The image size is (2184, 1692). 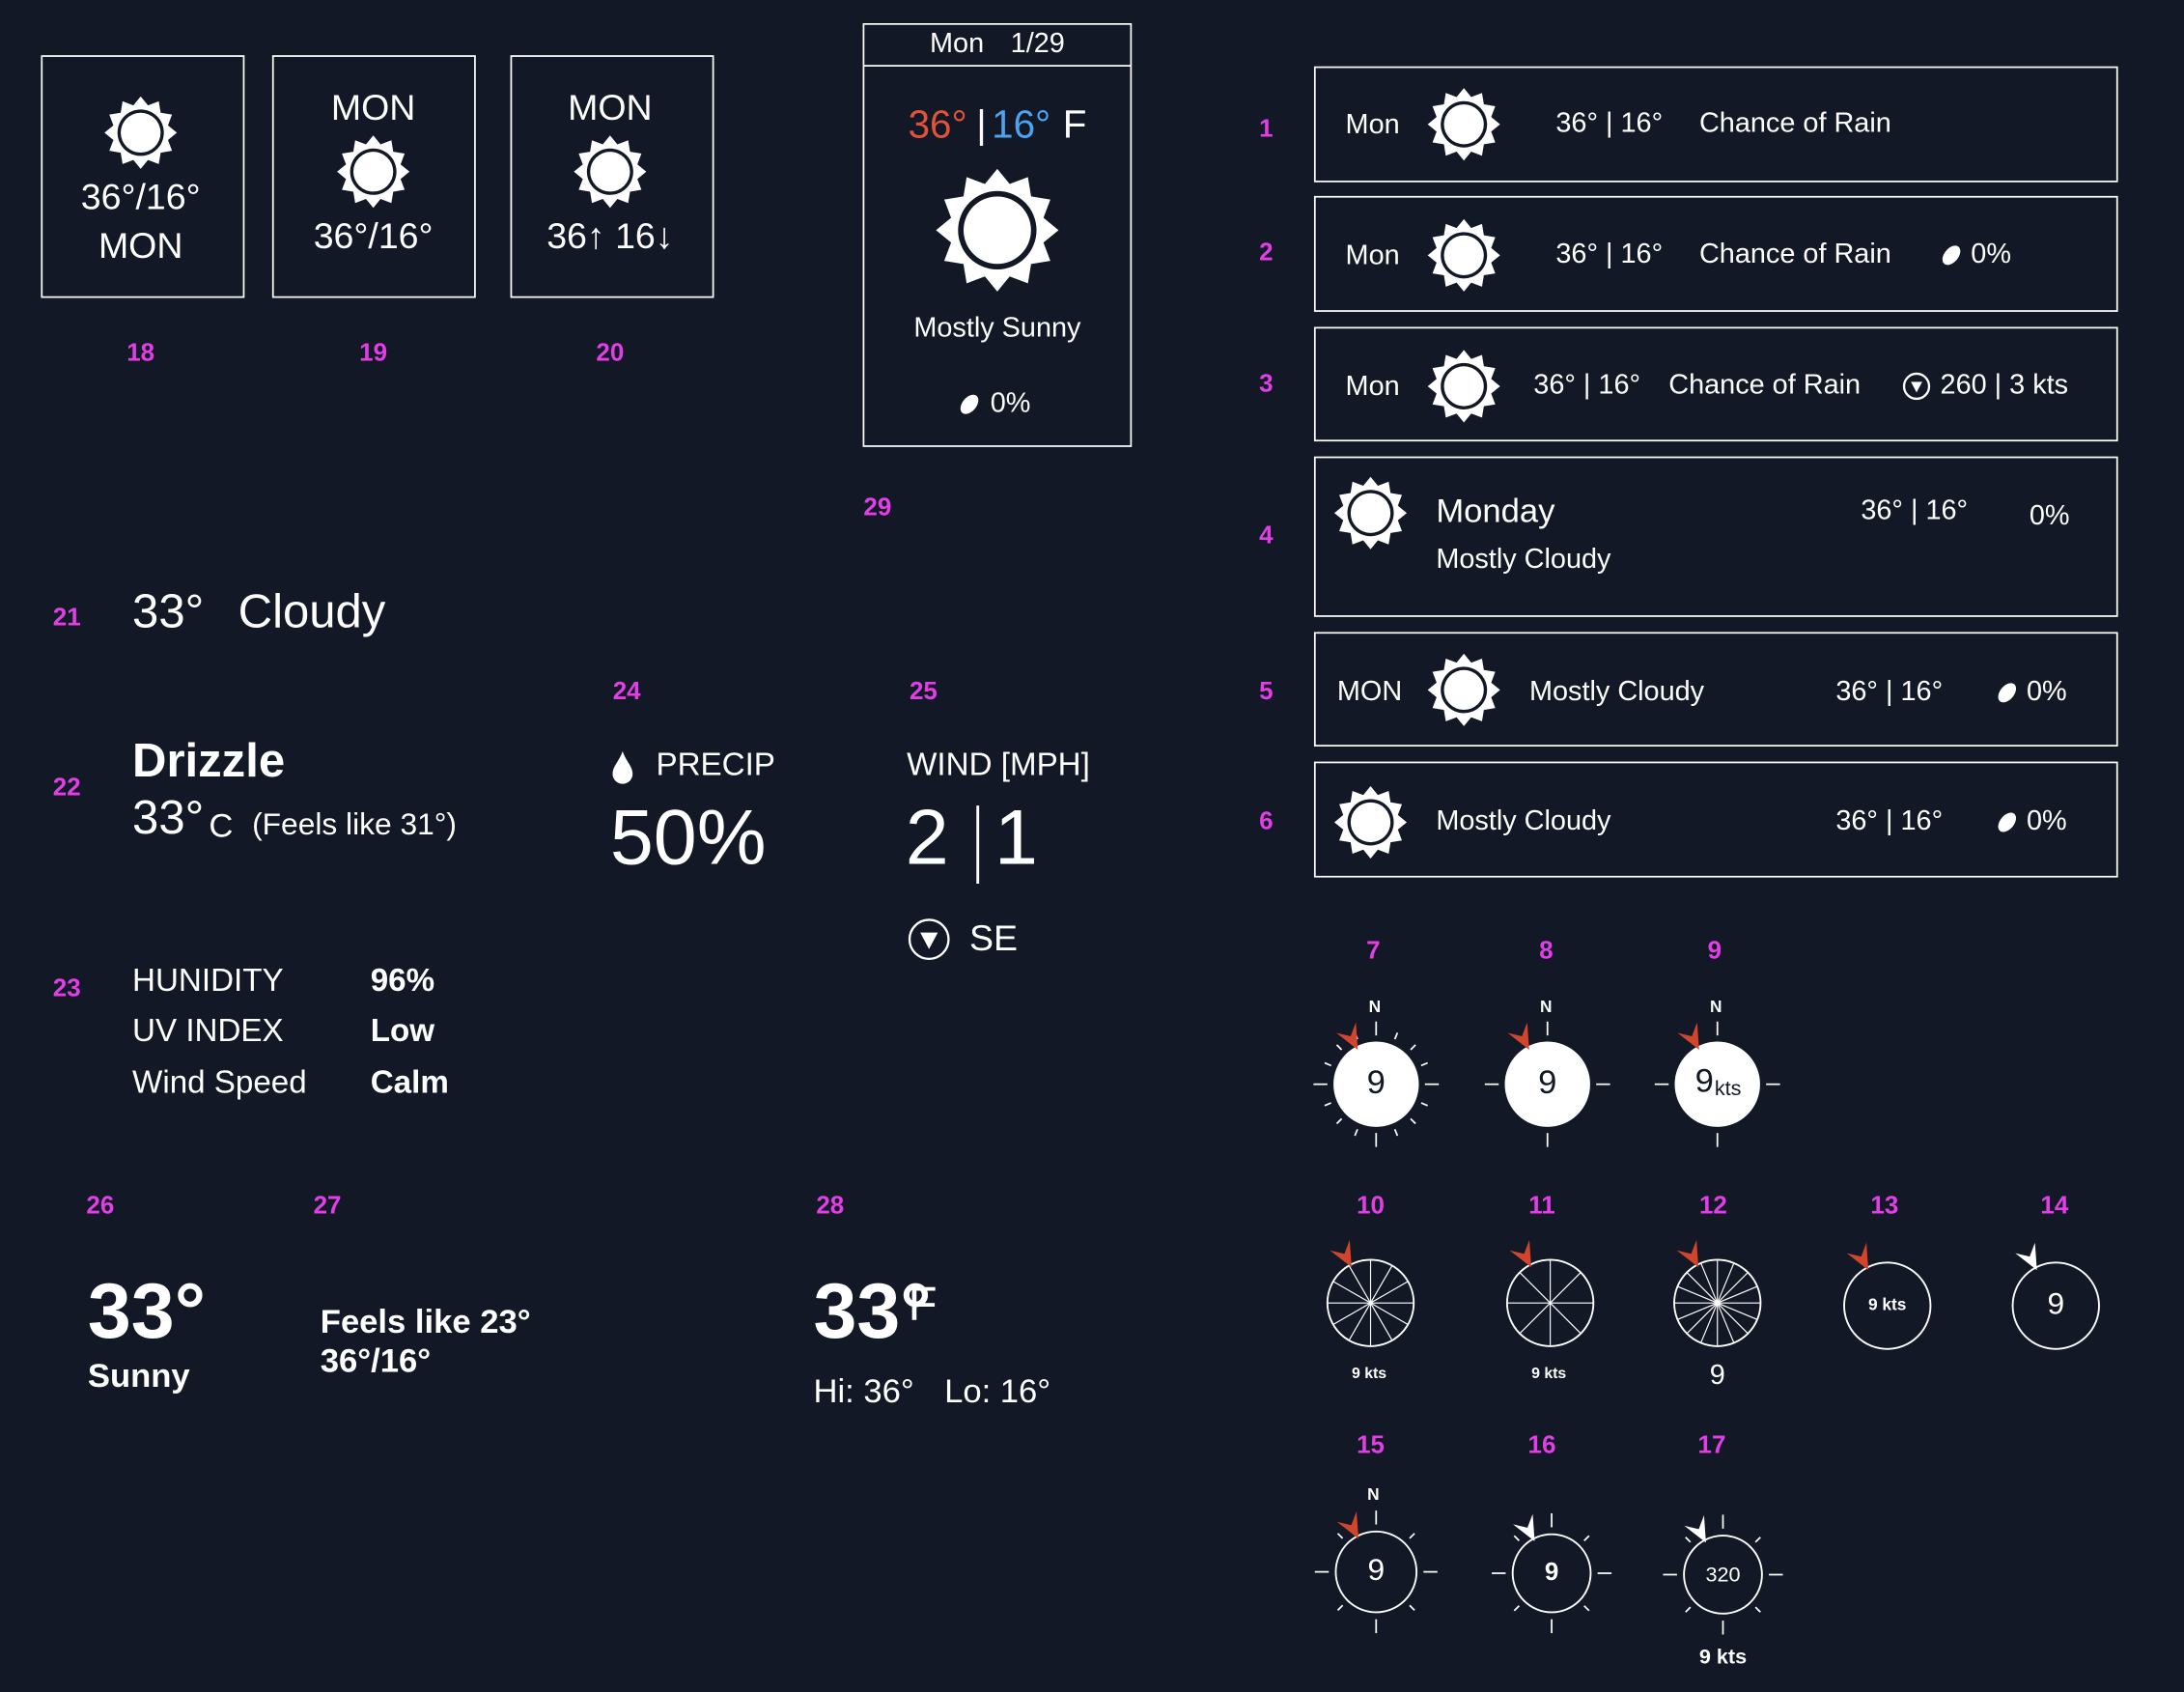 I want to click on widget-number: 2, so click(x=1266, y=252).